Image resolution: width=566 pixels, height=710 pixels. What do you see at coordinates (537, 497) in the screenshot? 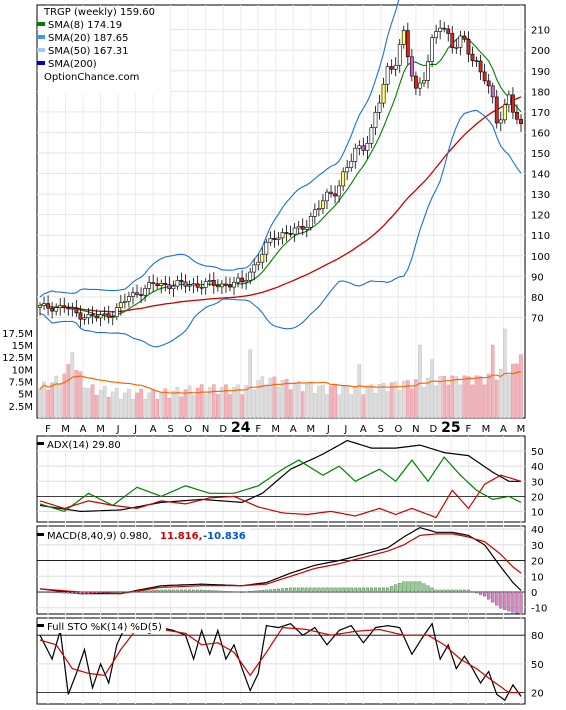
I see `adx-tick-label: 20` at bounding box center [537, 497].